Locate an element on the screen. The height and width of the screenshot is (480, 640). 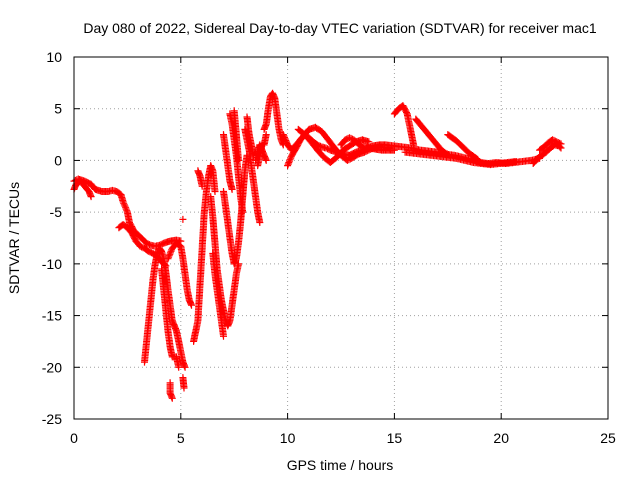
x-tick-label: 0 is located at coordinates (74, 438).